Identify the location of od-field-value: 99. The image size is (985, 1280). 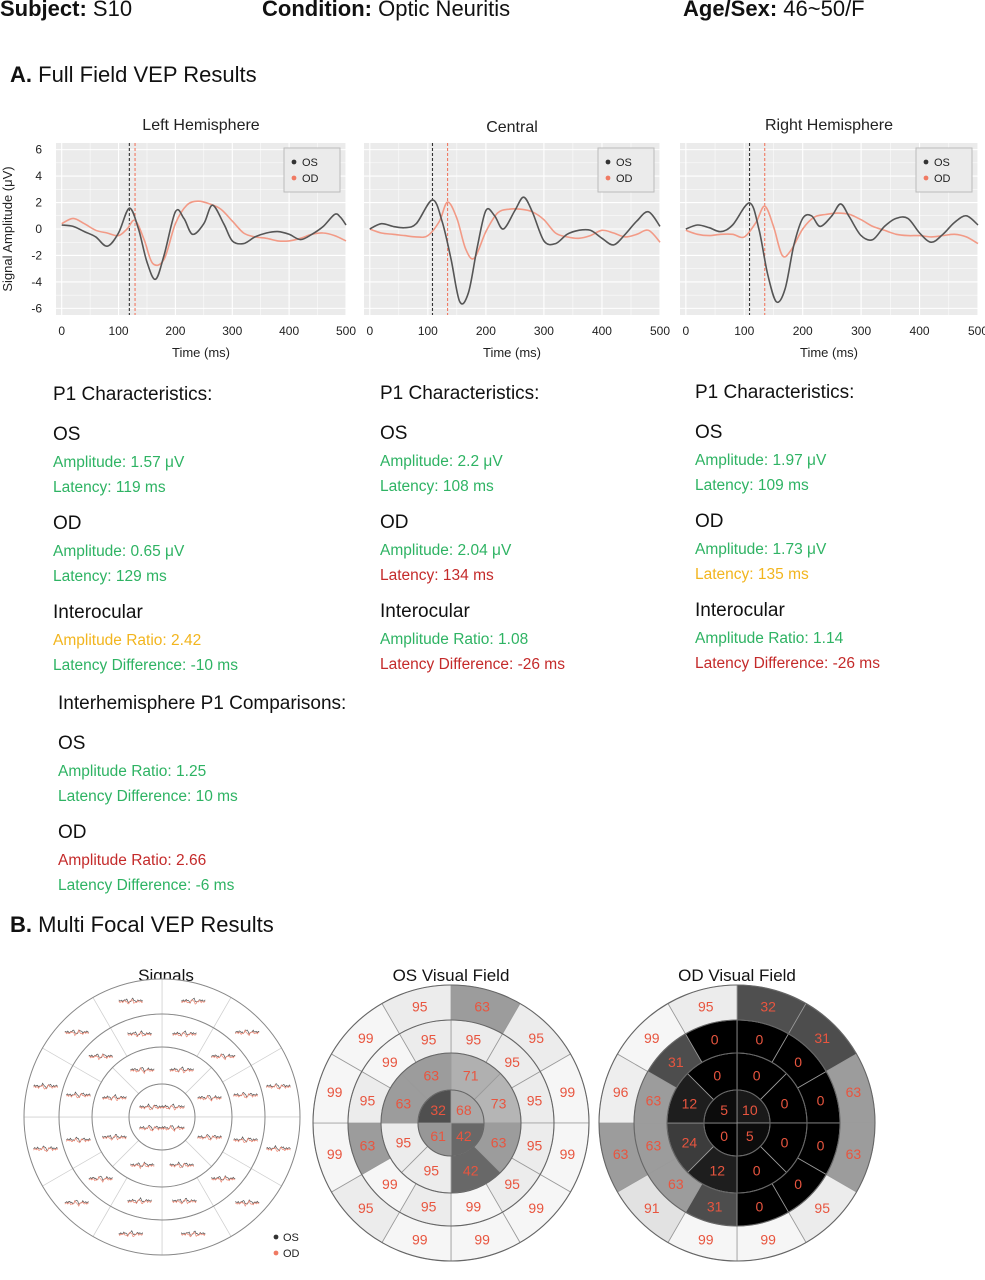
(706, 1239).